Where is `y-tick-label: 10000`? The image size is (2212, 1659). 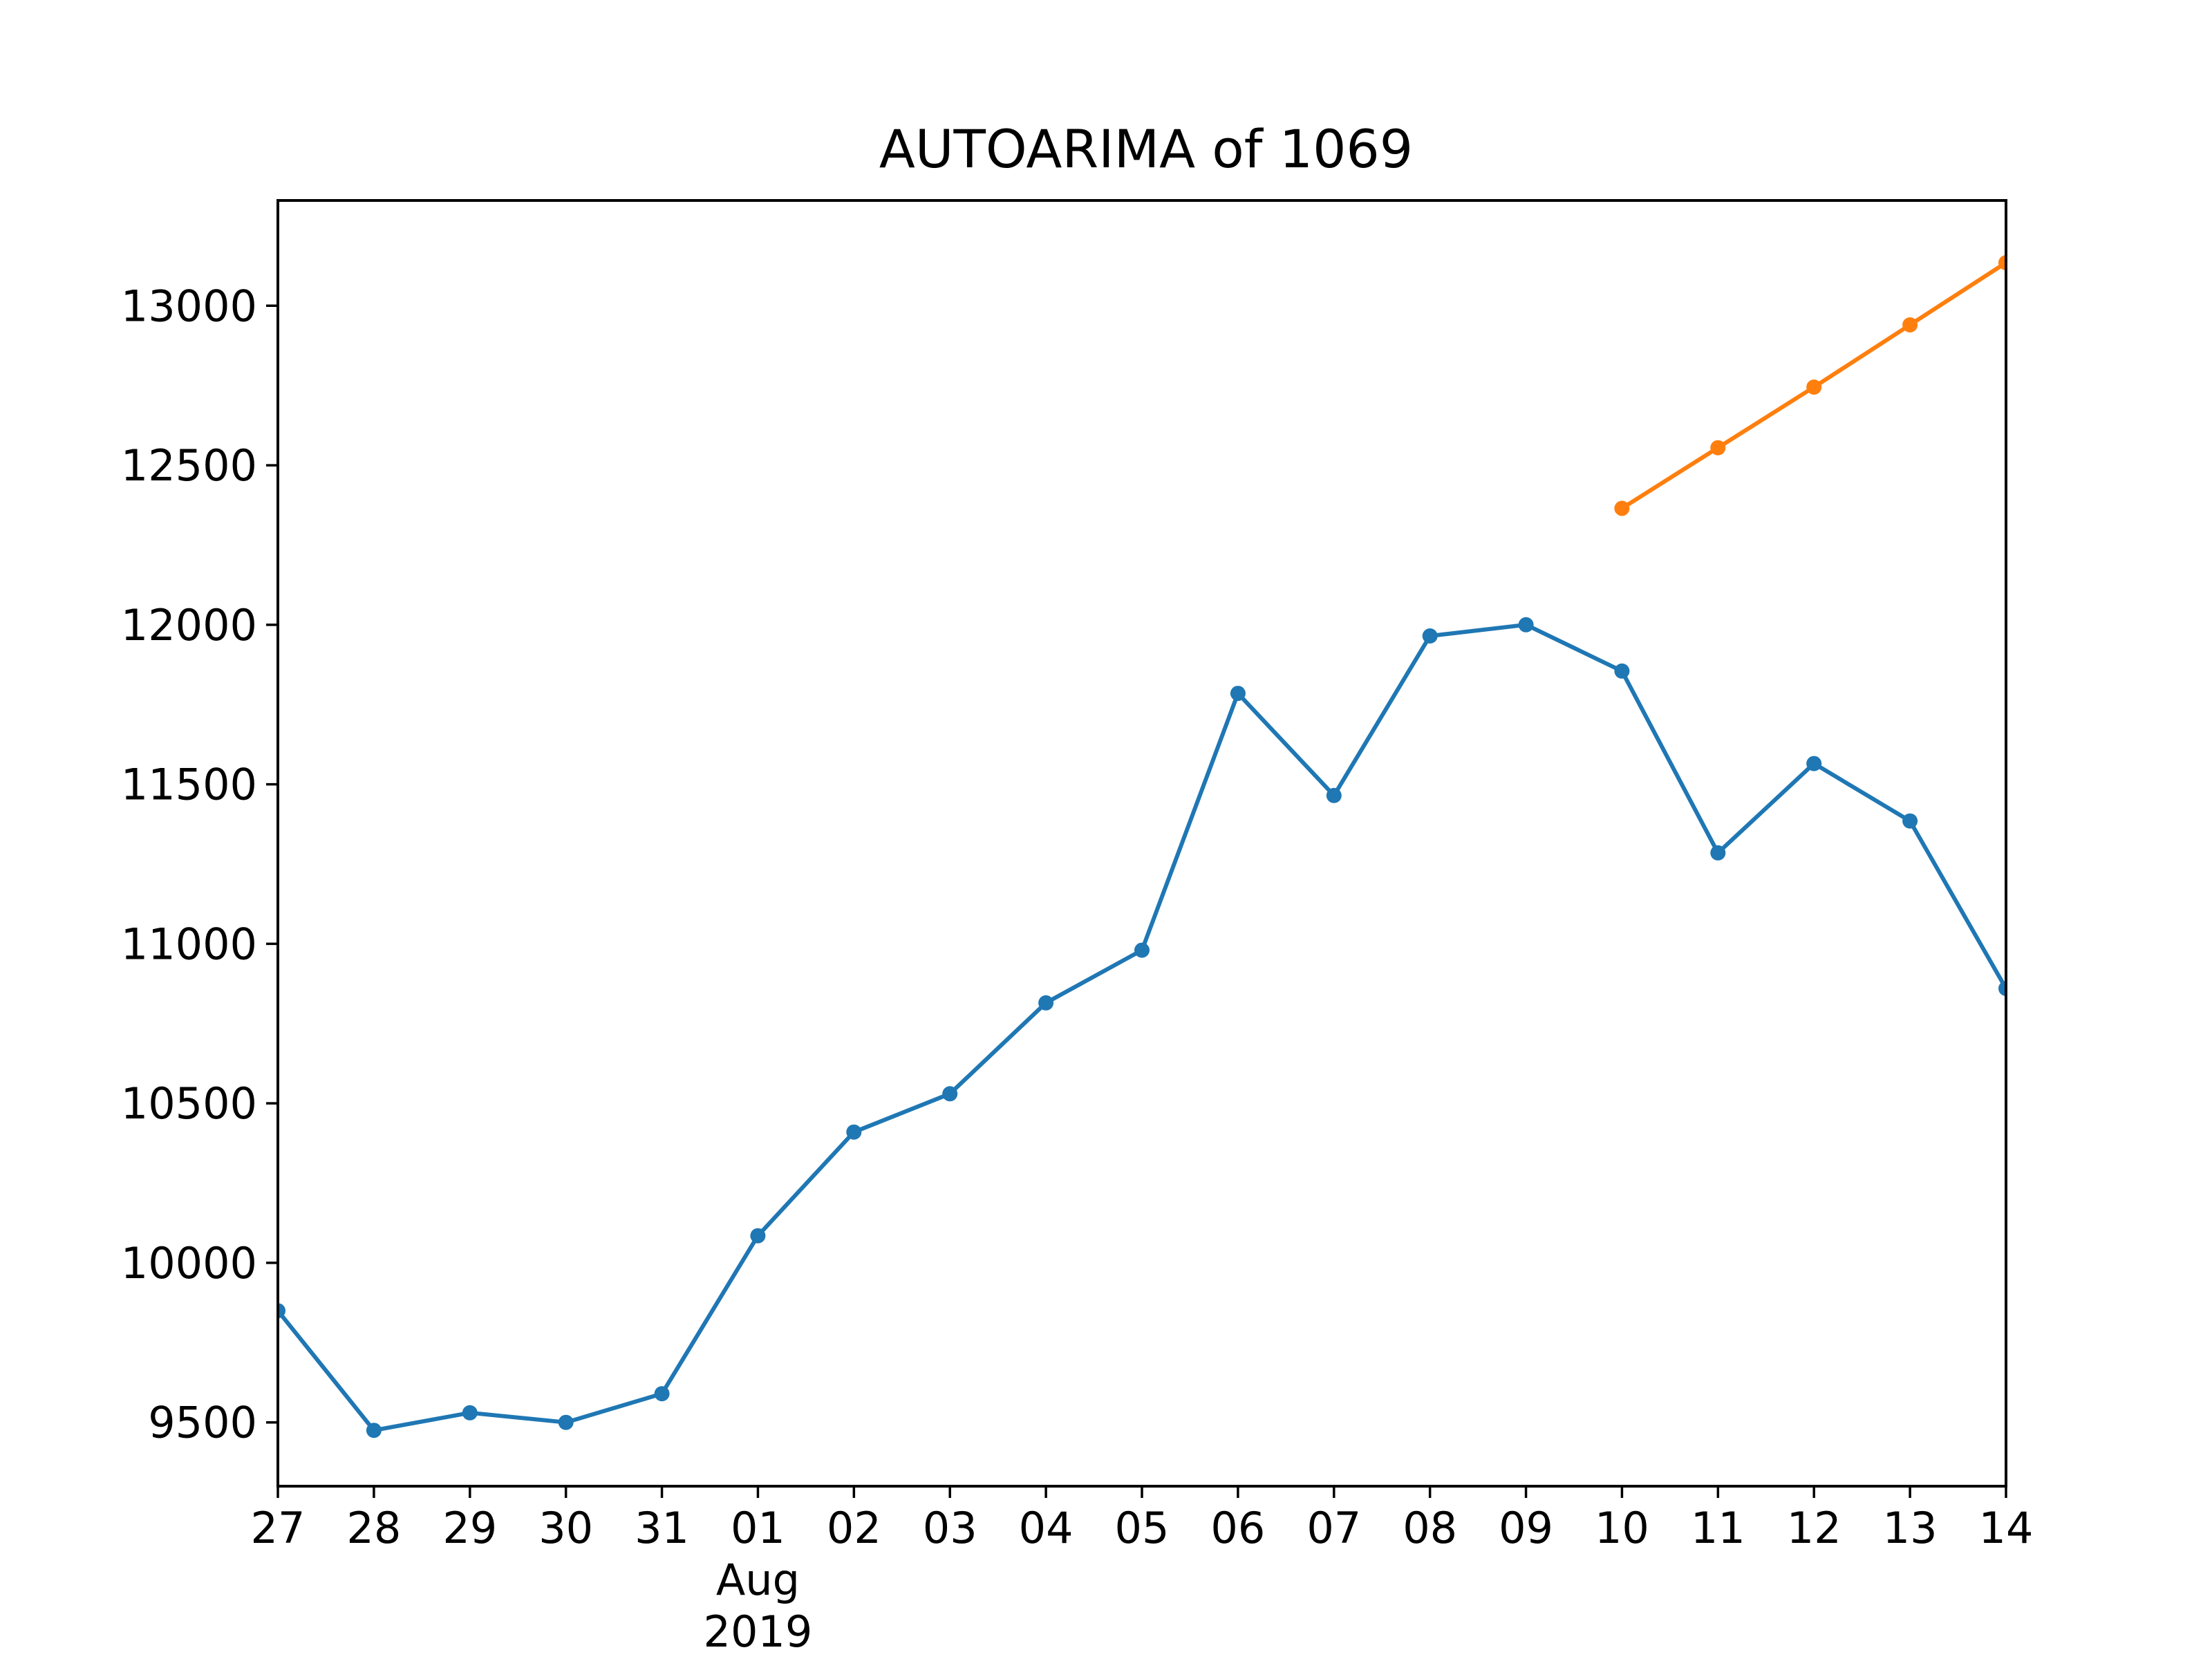
y-tick-label: 10000 is located at coordinates (189, 1263).